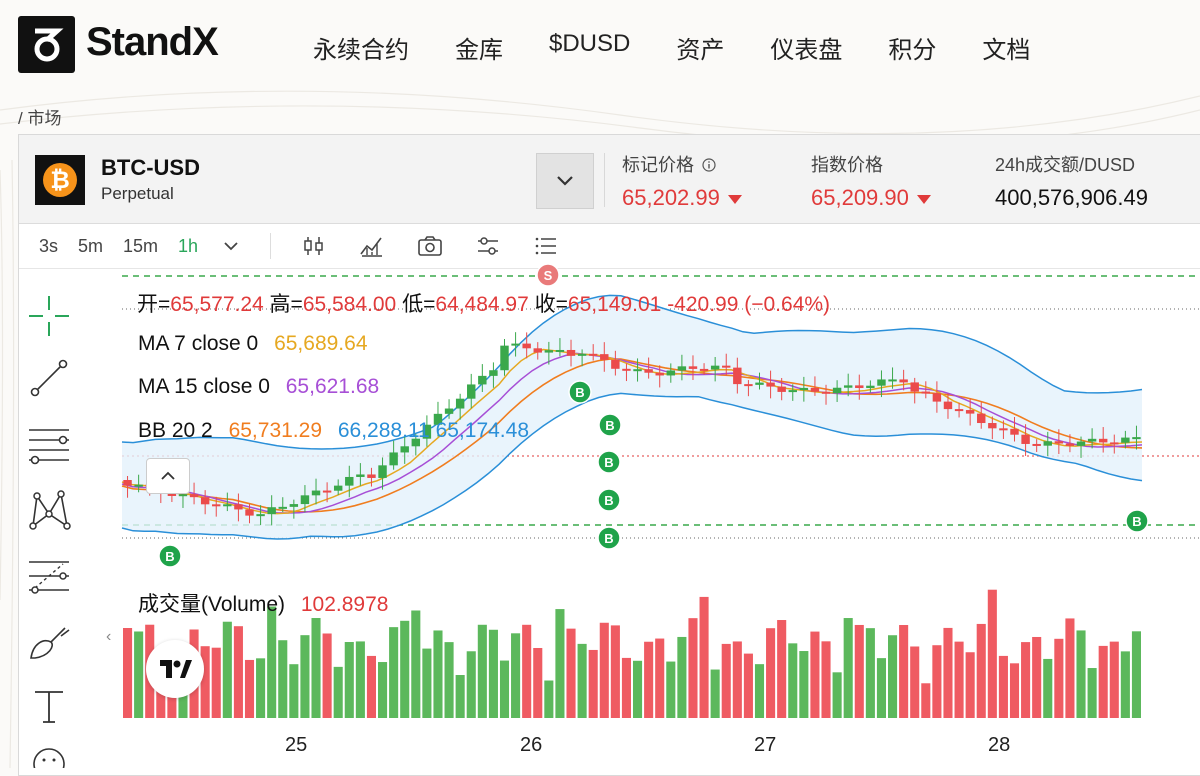 Image resolution: width=1200 pixels, height=776 pixels. Describe the element at coordinates (40, 118) in the screenshot. I see `breadcrumb: / 市场` at that location.